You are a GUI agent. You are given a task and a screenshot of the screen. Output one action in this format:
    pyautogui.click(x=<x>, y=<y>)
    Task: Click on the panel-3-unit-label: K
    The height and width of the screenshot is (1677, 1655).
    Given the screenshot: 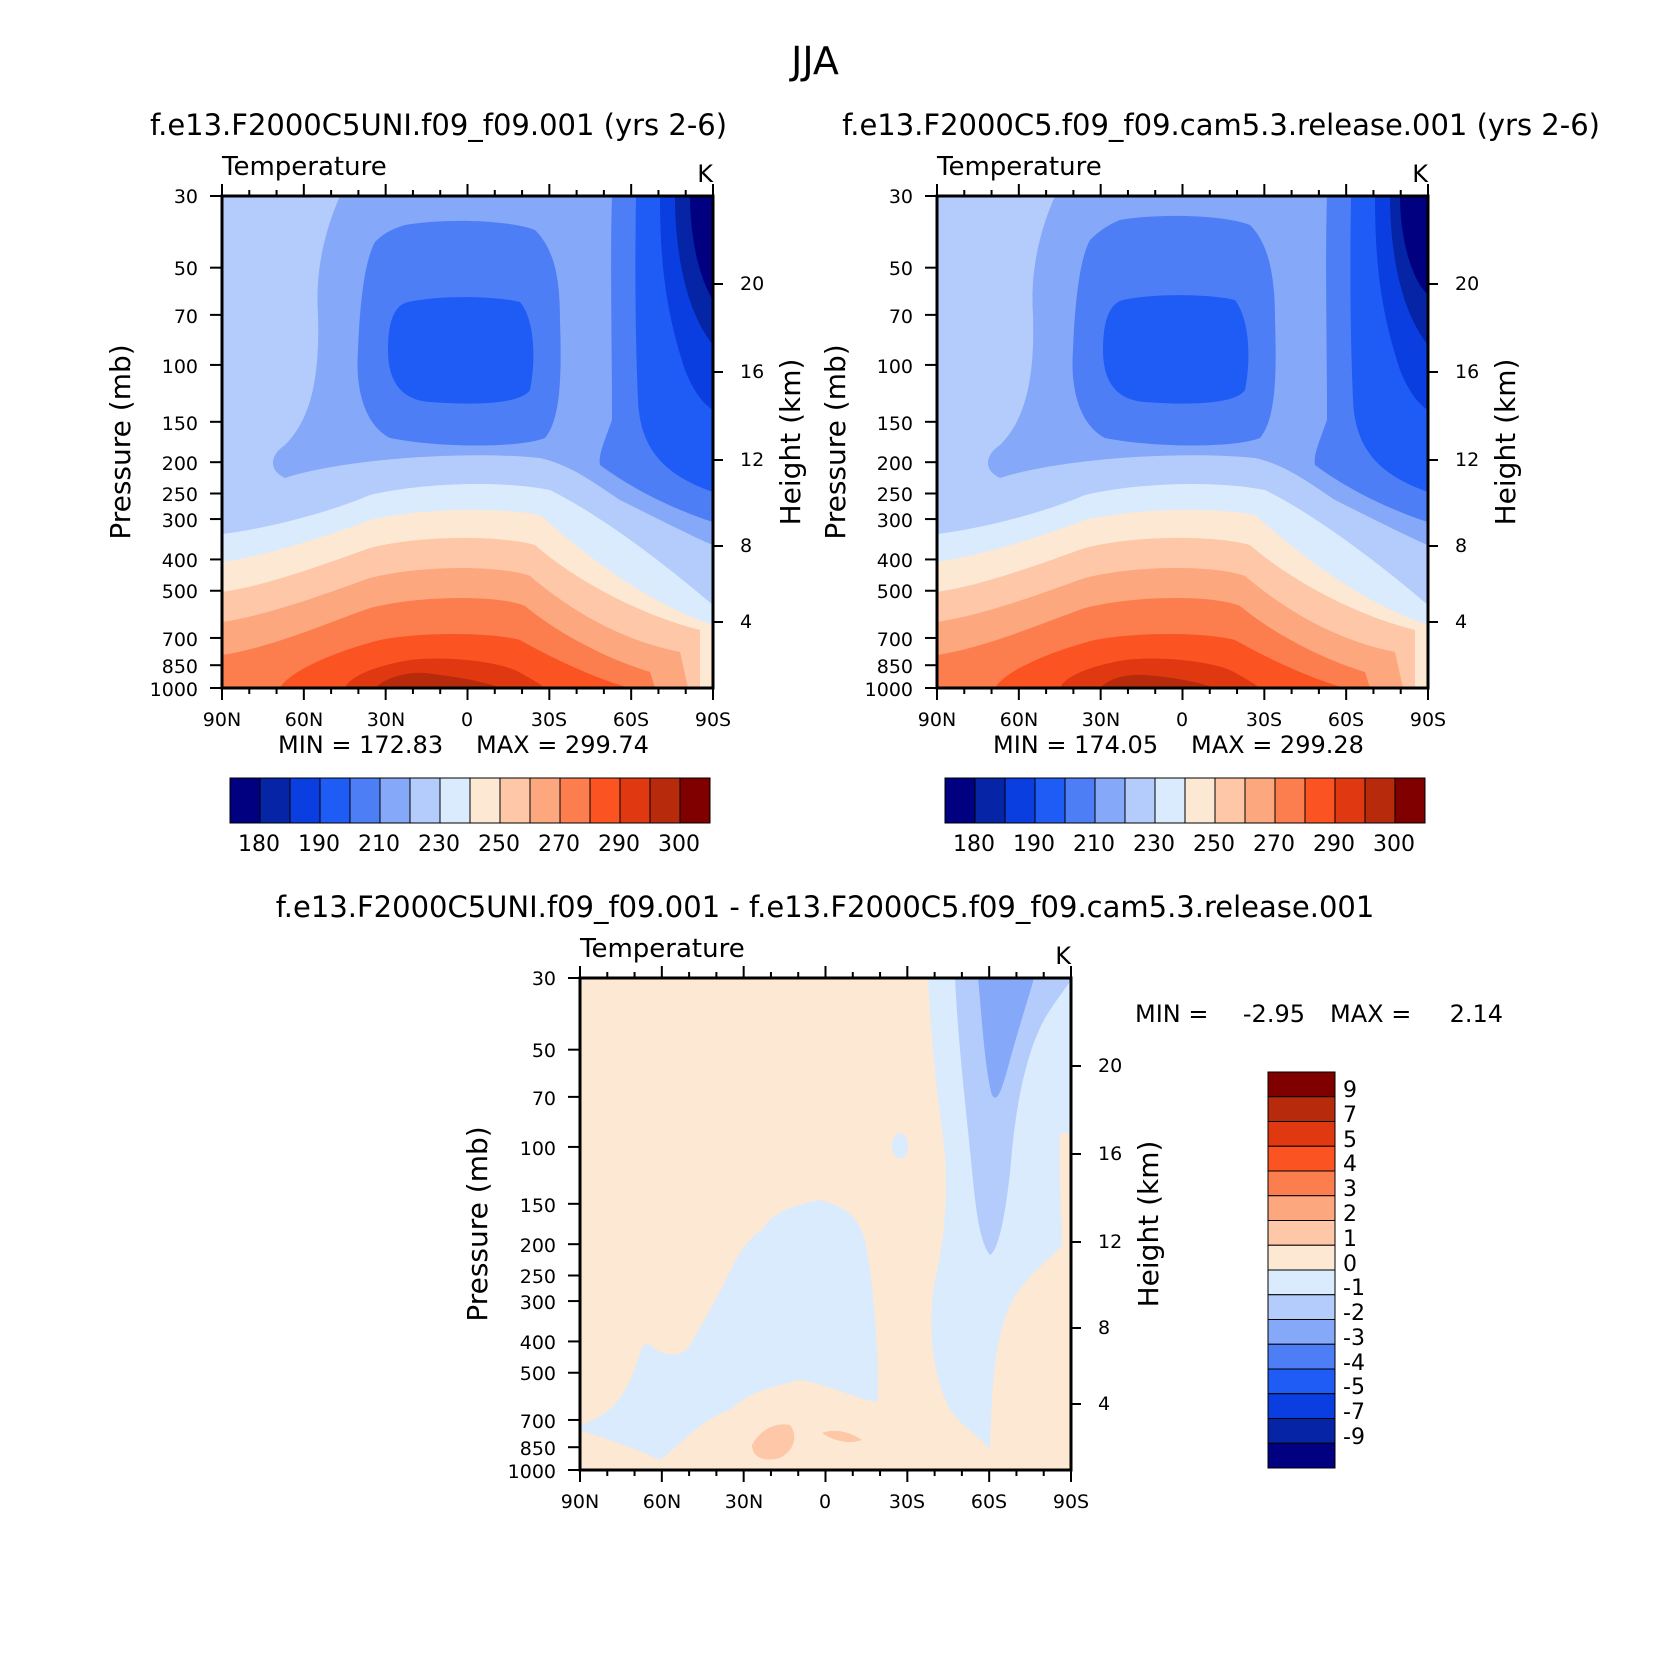 What is the action you would take?
    pyautogui.click(x=1063, y=956)
    